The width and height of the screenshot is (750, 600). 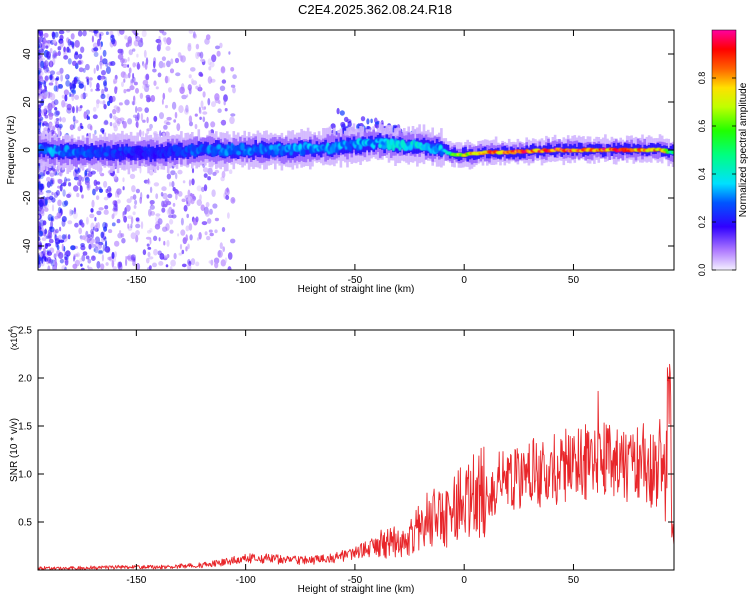 What do you see at coordinates (702, 174) in the screenshot?
I see `colorbar-tick-label: 0.4` at bounding box center [702, 174].